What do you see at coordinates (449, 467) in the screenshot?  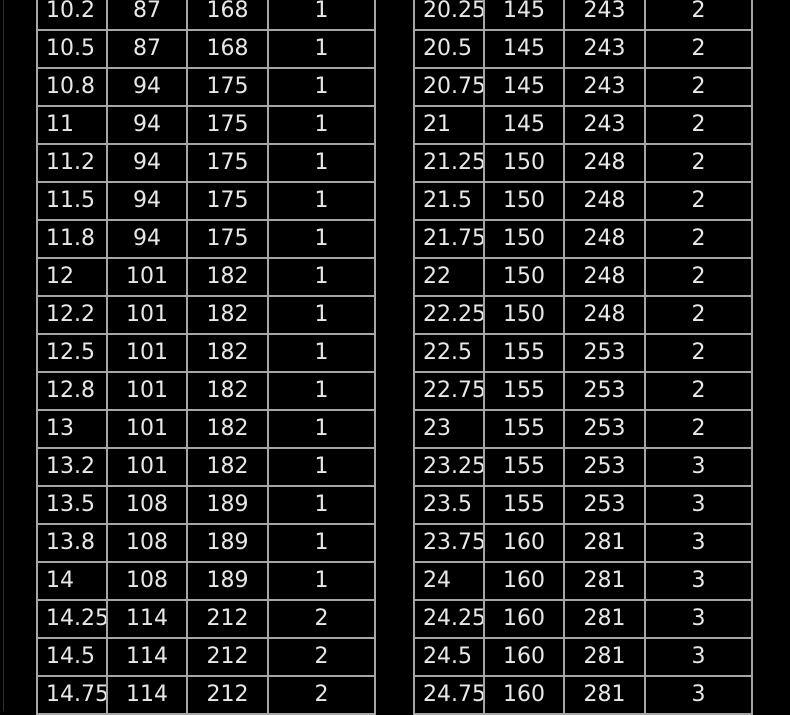 I see `table-cell: 23.25` at bounding box center [449, 467].